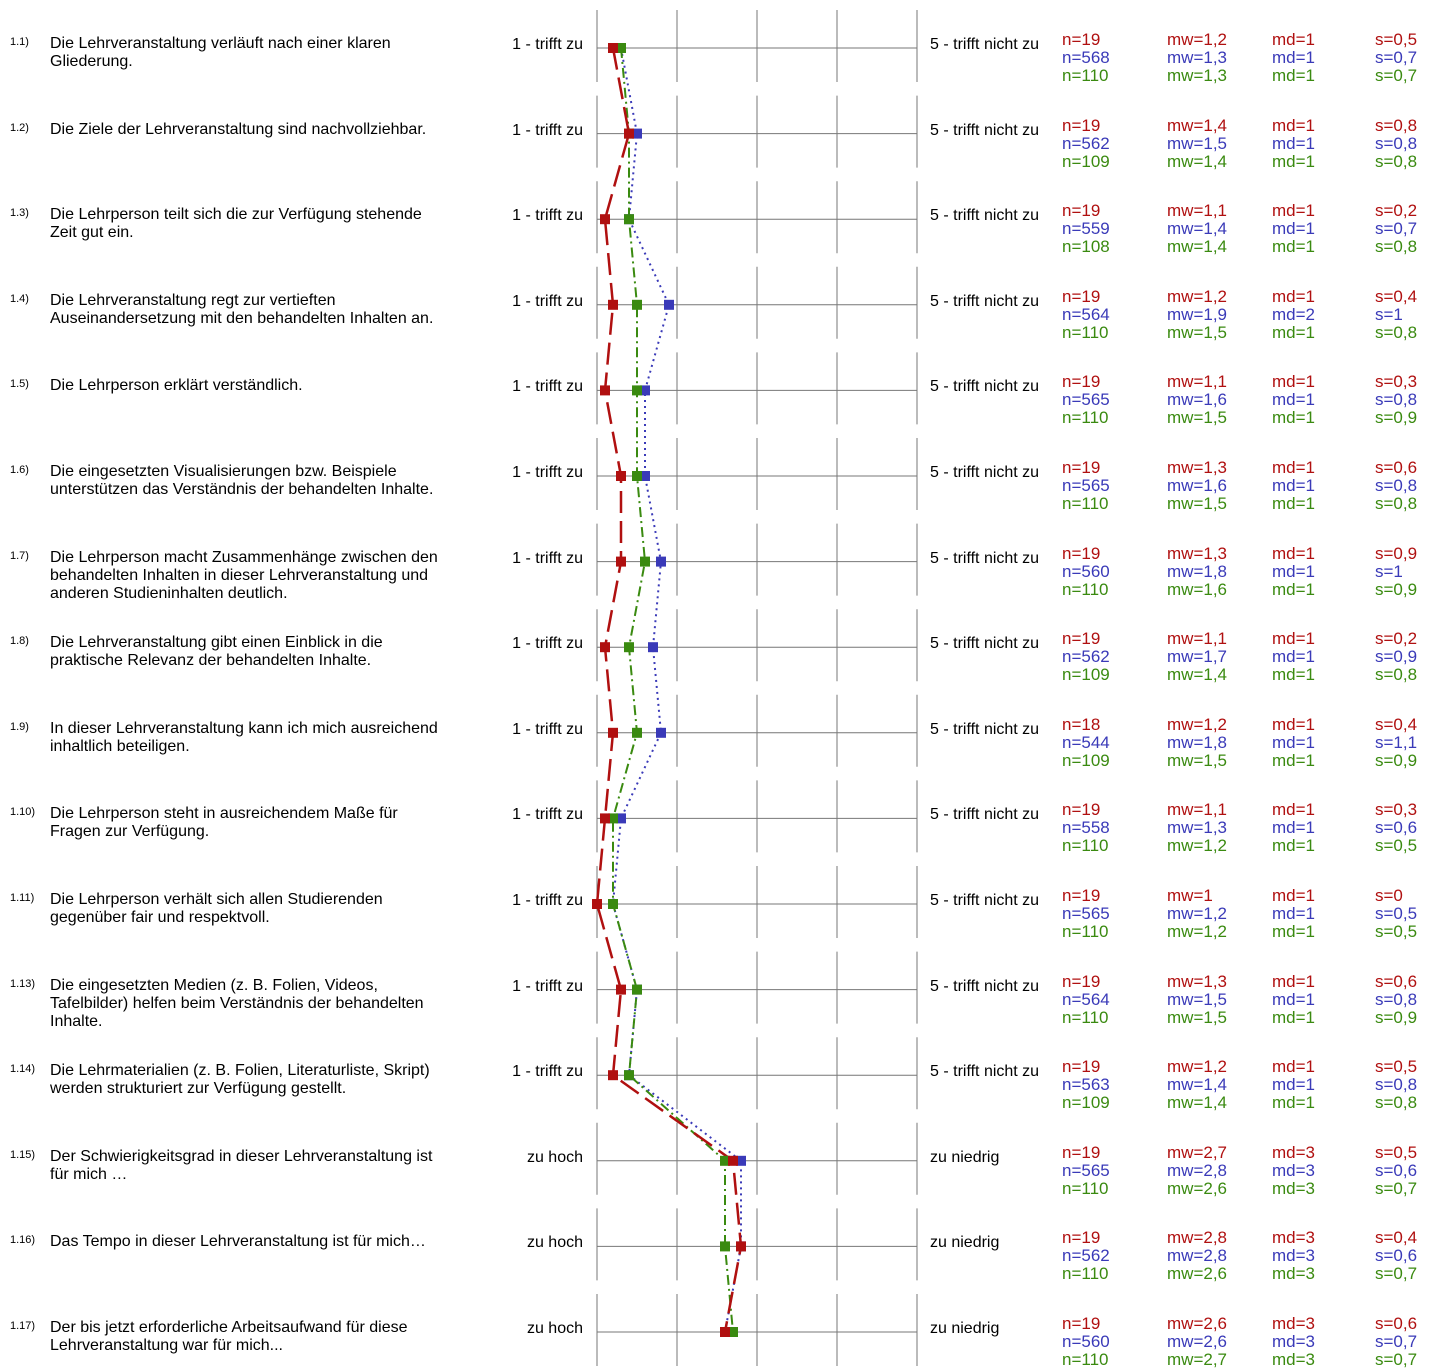 This screenshot has height=1369, width=1435. What do you see at coordinates (23, 1069) in the screenshot?
I see `item-number: 1.14)` at bounding box center [23, 1069].